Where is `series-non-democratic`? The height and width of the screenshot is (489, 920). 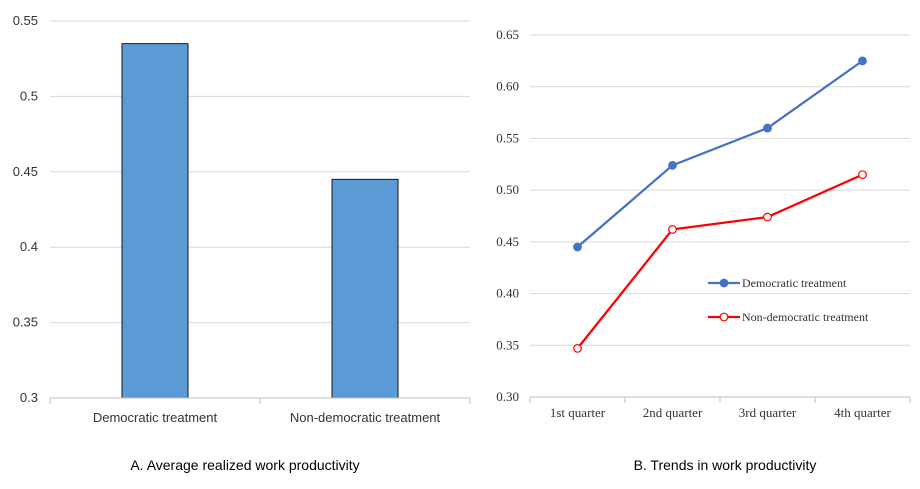 series-non-democratic is located at coordinates (720, 261).